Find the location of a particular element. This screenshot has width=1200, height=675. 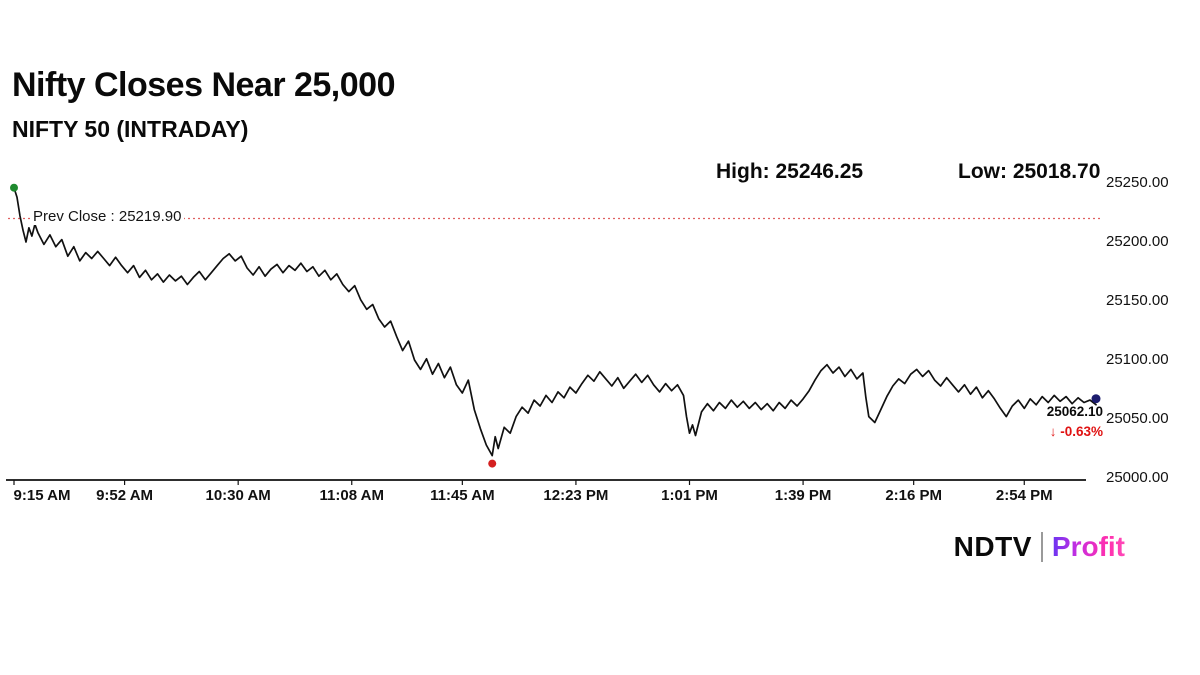

last-price-label: 25062.10 is located at coordinates (1074, 411).